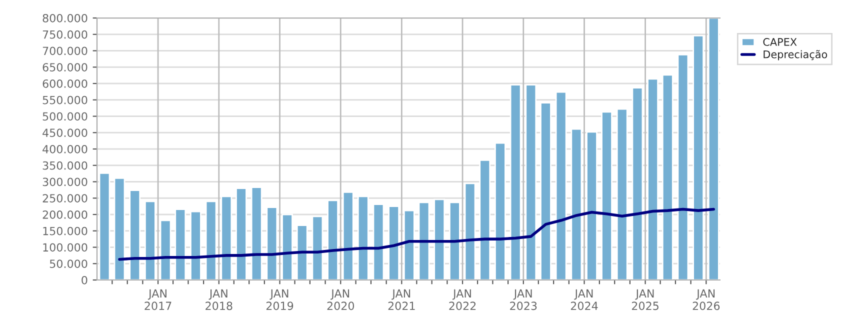  I want to click on y-tick-label: 450.000, so click(65, 133).